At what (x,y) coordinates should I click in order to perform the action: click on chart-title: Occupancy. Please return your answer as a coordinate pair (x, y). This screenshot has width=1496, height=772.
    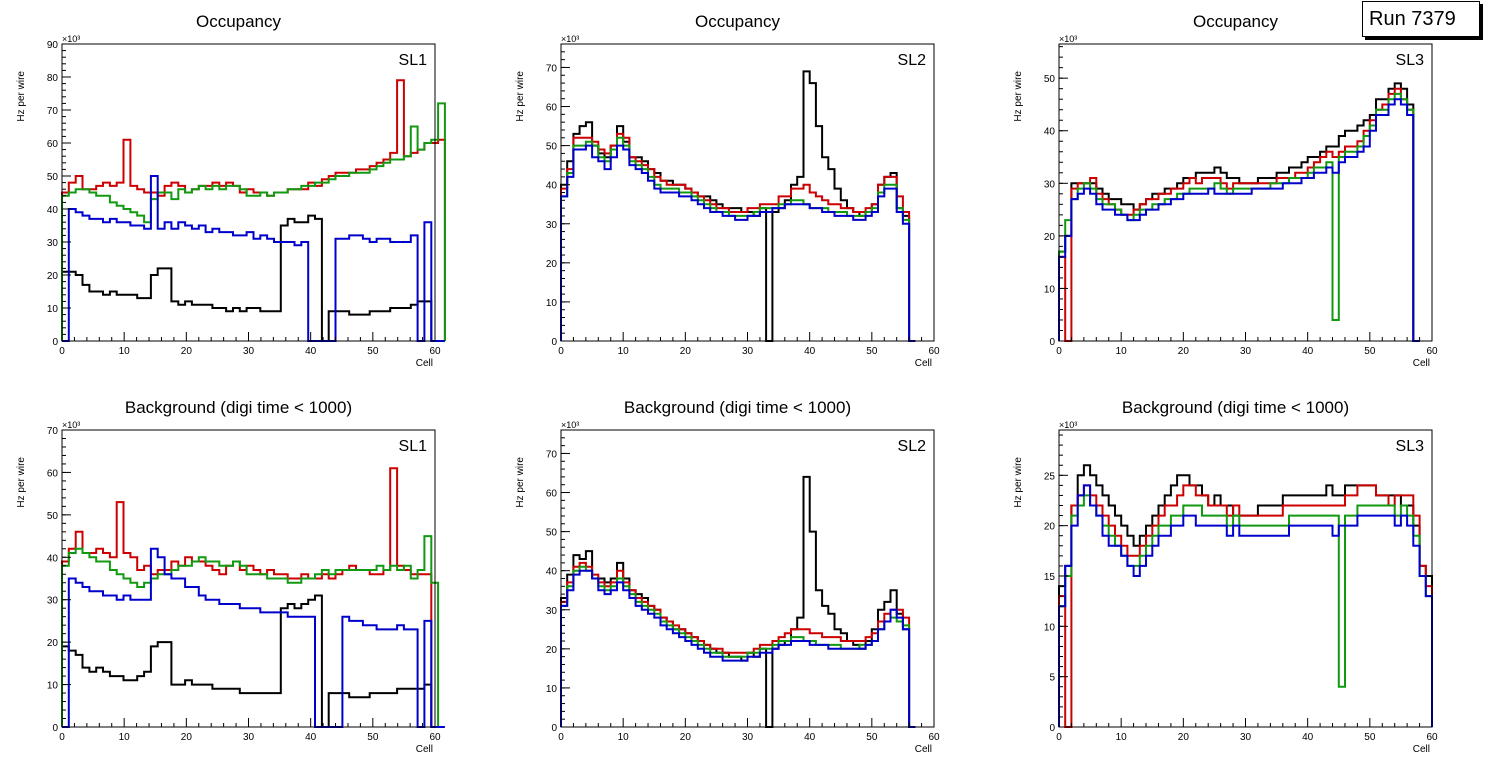
    Looking at the image, I should click on (1236, 21).